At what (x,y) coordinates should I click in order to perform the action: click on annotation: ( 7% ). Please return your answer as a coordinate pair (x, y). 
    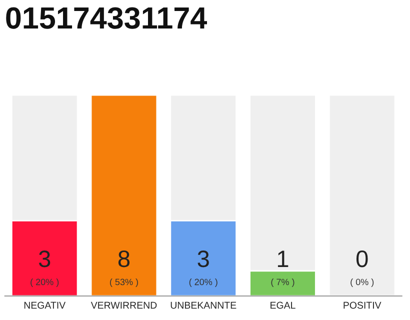
    Looking at the image, I should click on (282, 282).